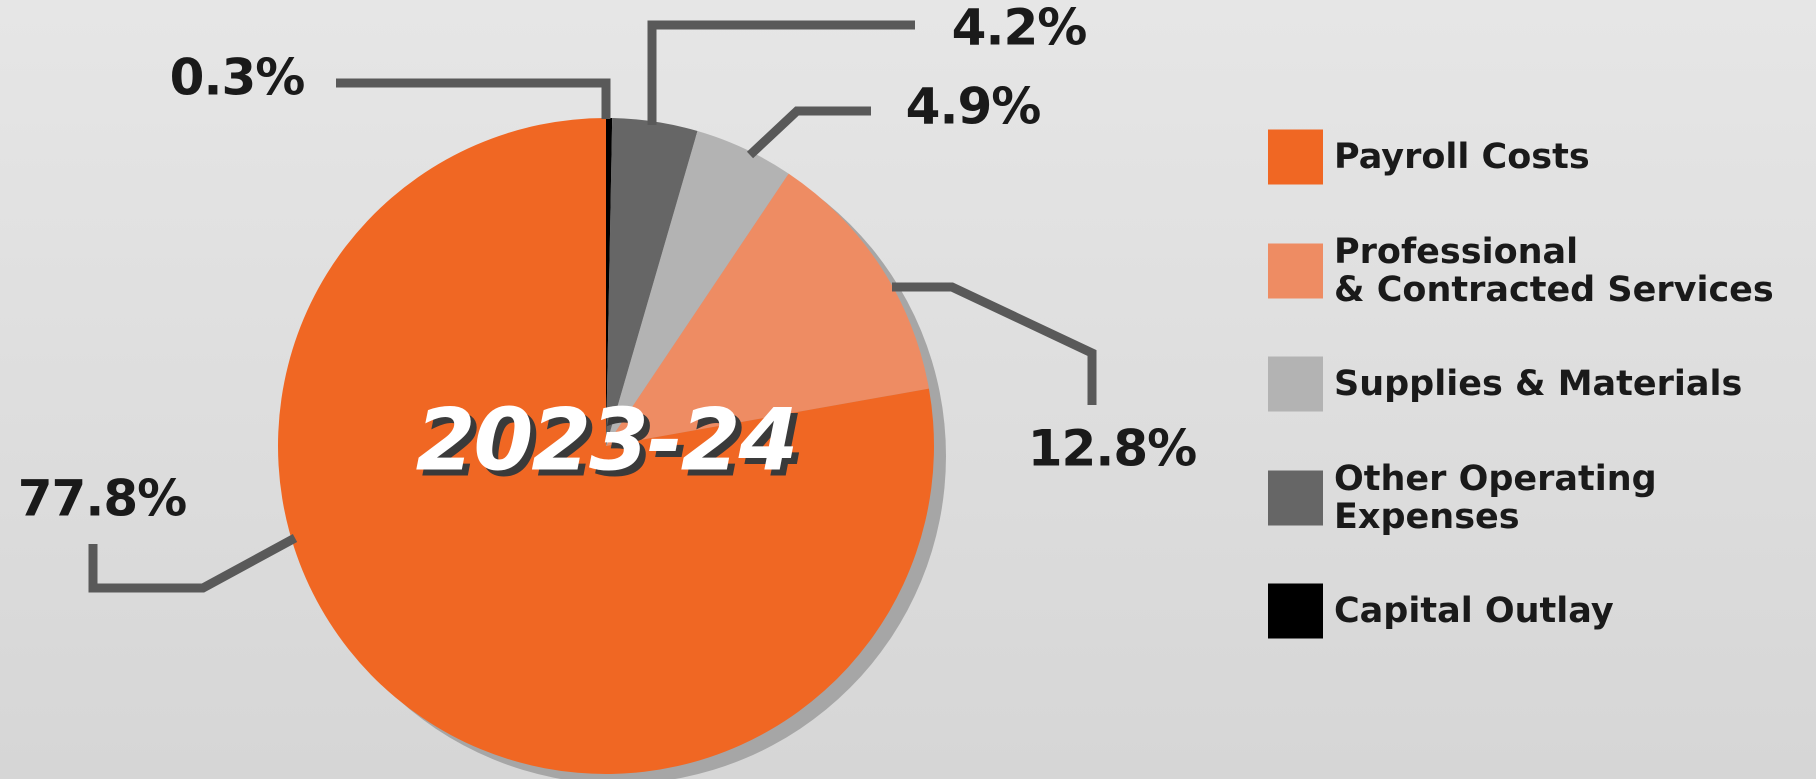 The height and width of the screenshot is (779, 1816). What do you see at coordinates (1474, 611) in the screenshot?
I see `legend-label: Capital Outlay` at bounding box center [1474, 611].